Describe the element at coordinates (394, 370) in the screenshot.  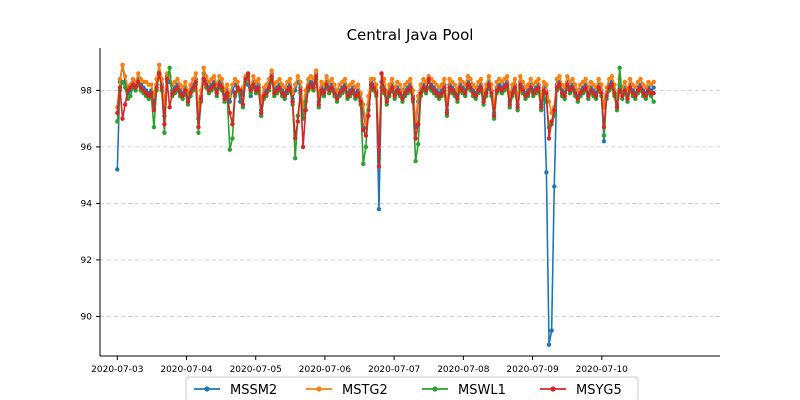
I see `x-tick-label: 2020-07-07` at that location.